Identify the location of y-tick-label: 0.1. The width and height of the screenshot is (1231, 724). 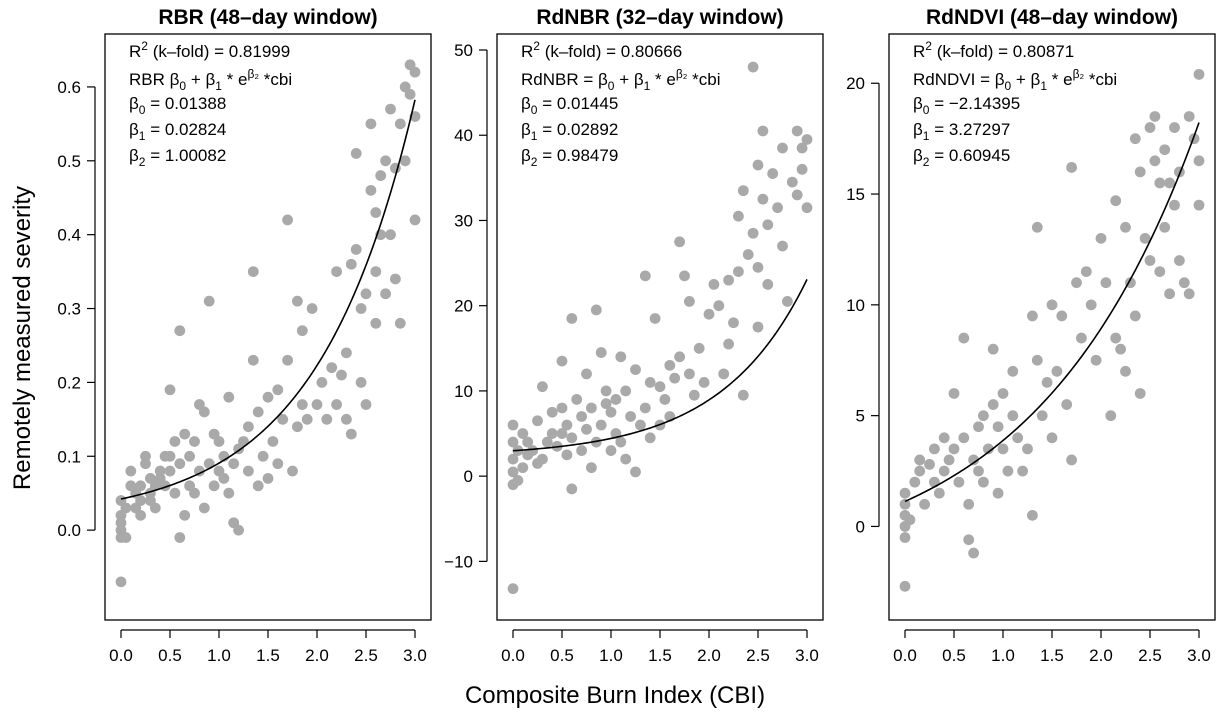
(69, 456).